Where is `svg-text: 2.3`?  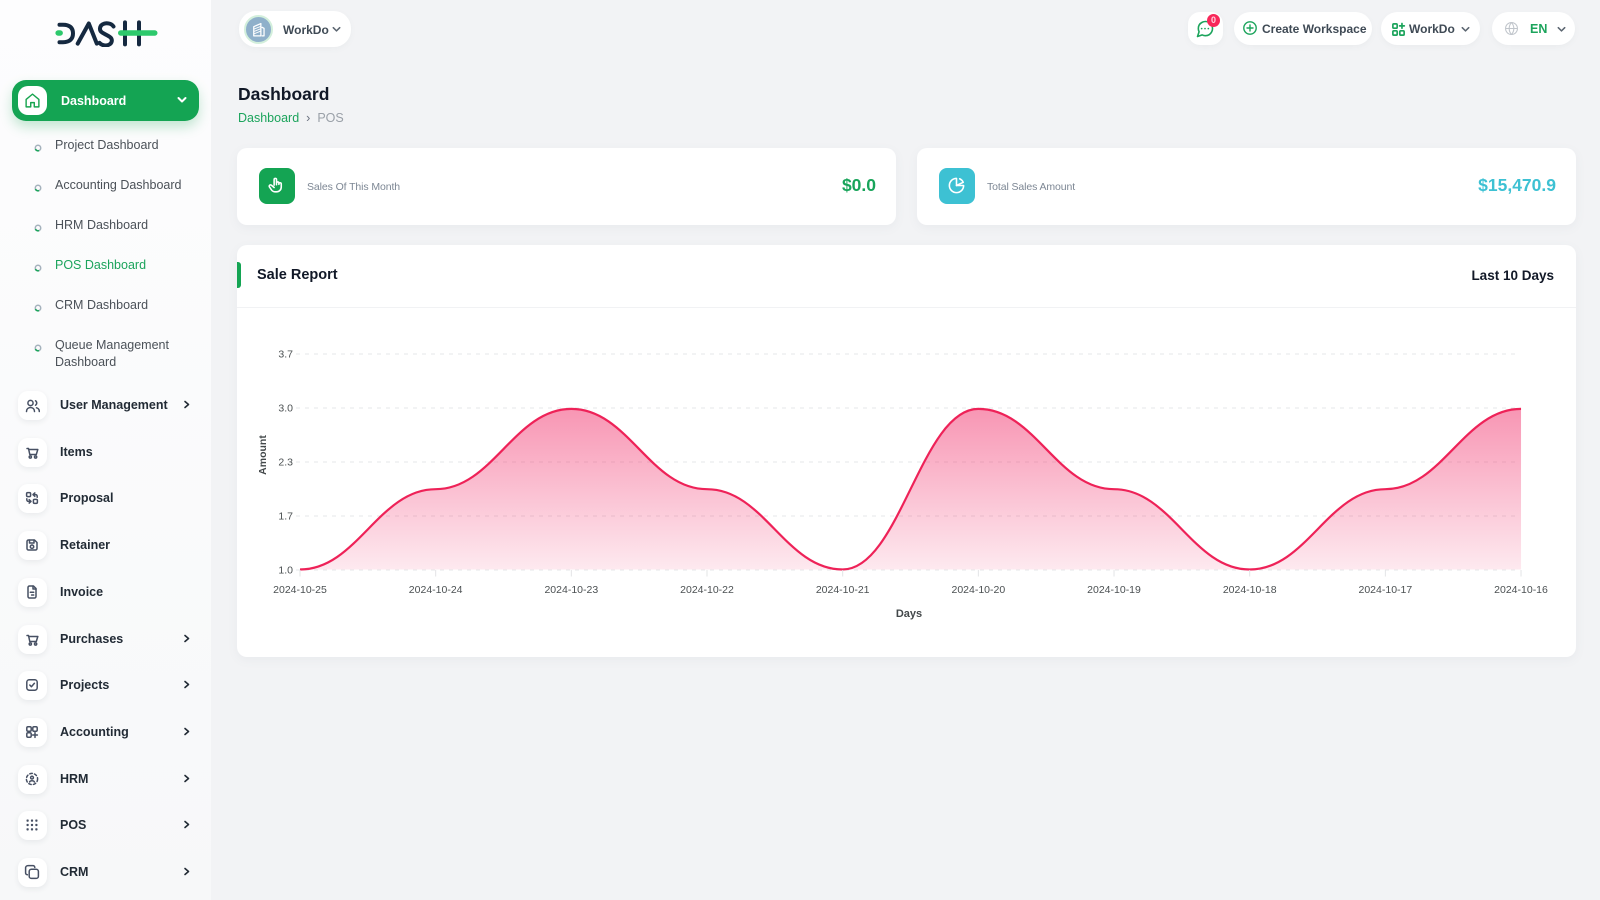
svg-text: 2.3 is located at coordinates (285, 463).